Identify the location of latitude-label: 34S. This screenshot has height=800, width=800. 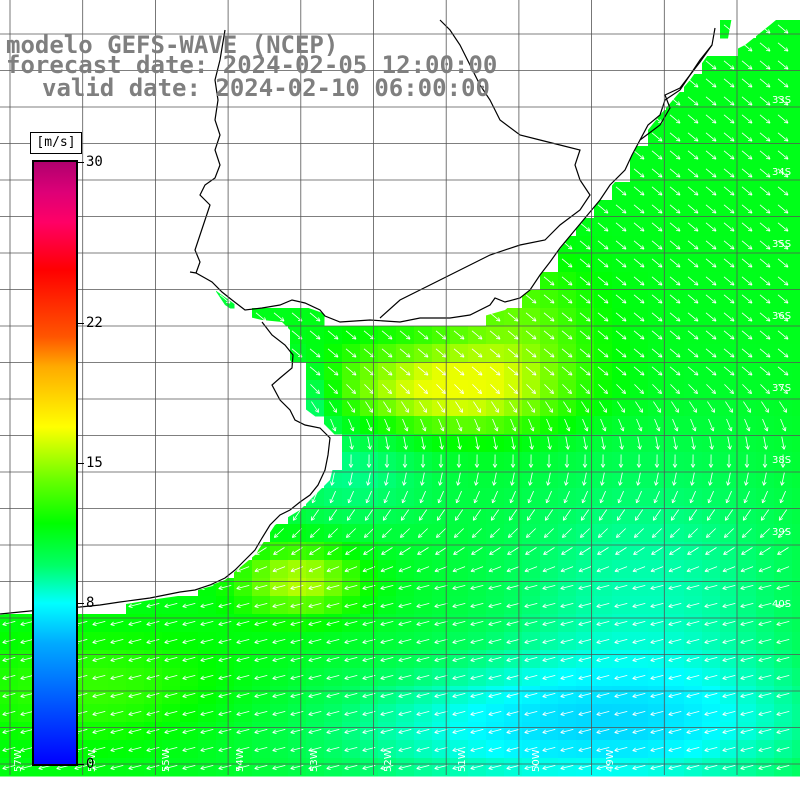
(782, 172).